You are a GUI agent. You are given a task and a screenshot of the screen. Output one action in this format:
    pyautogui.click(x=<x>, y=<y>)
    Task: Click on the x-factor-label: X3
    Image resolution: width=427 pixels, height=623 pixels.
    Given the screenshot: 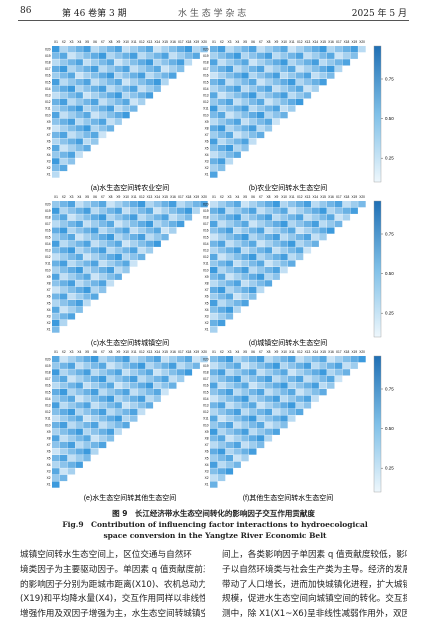 What is the action you would take?
    pyautogui.click(x=230, y=42)
    